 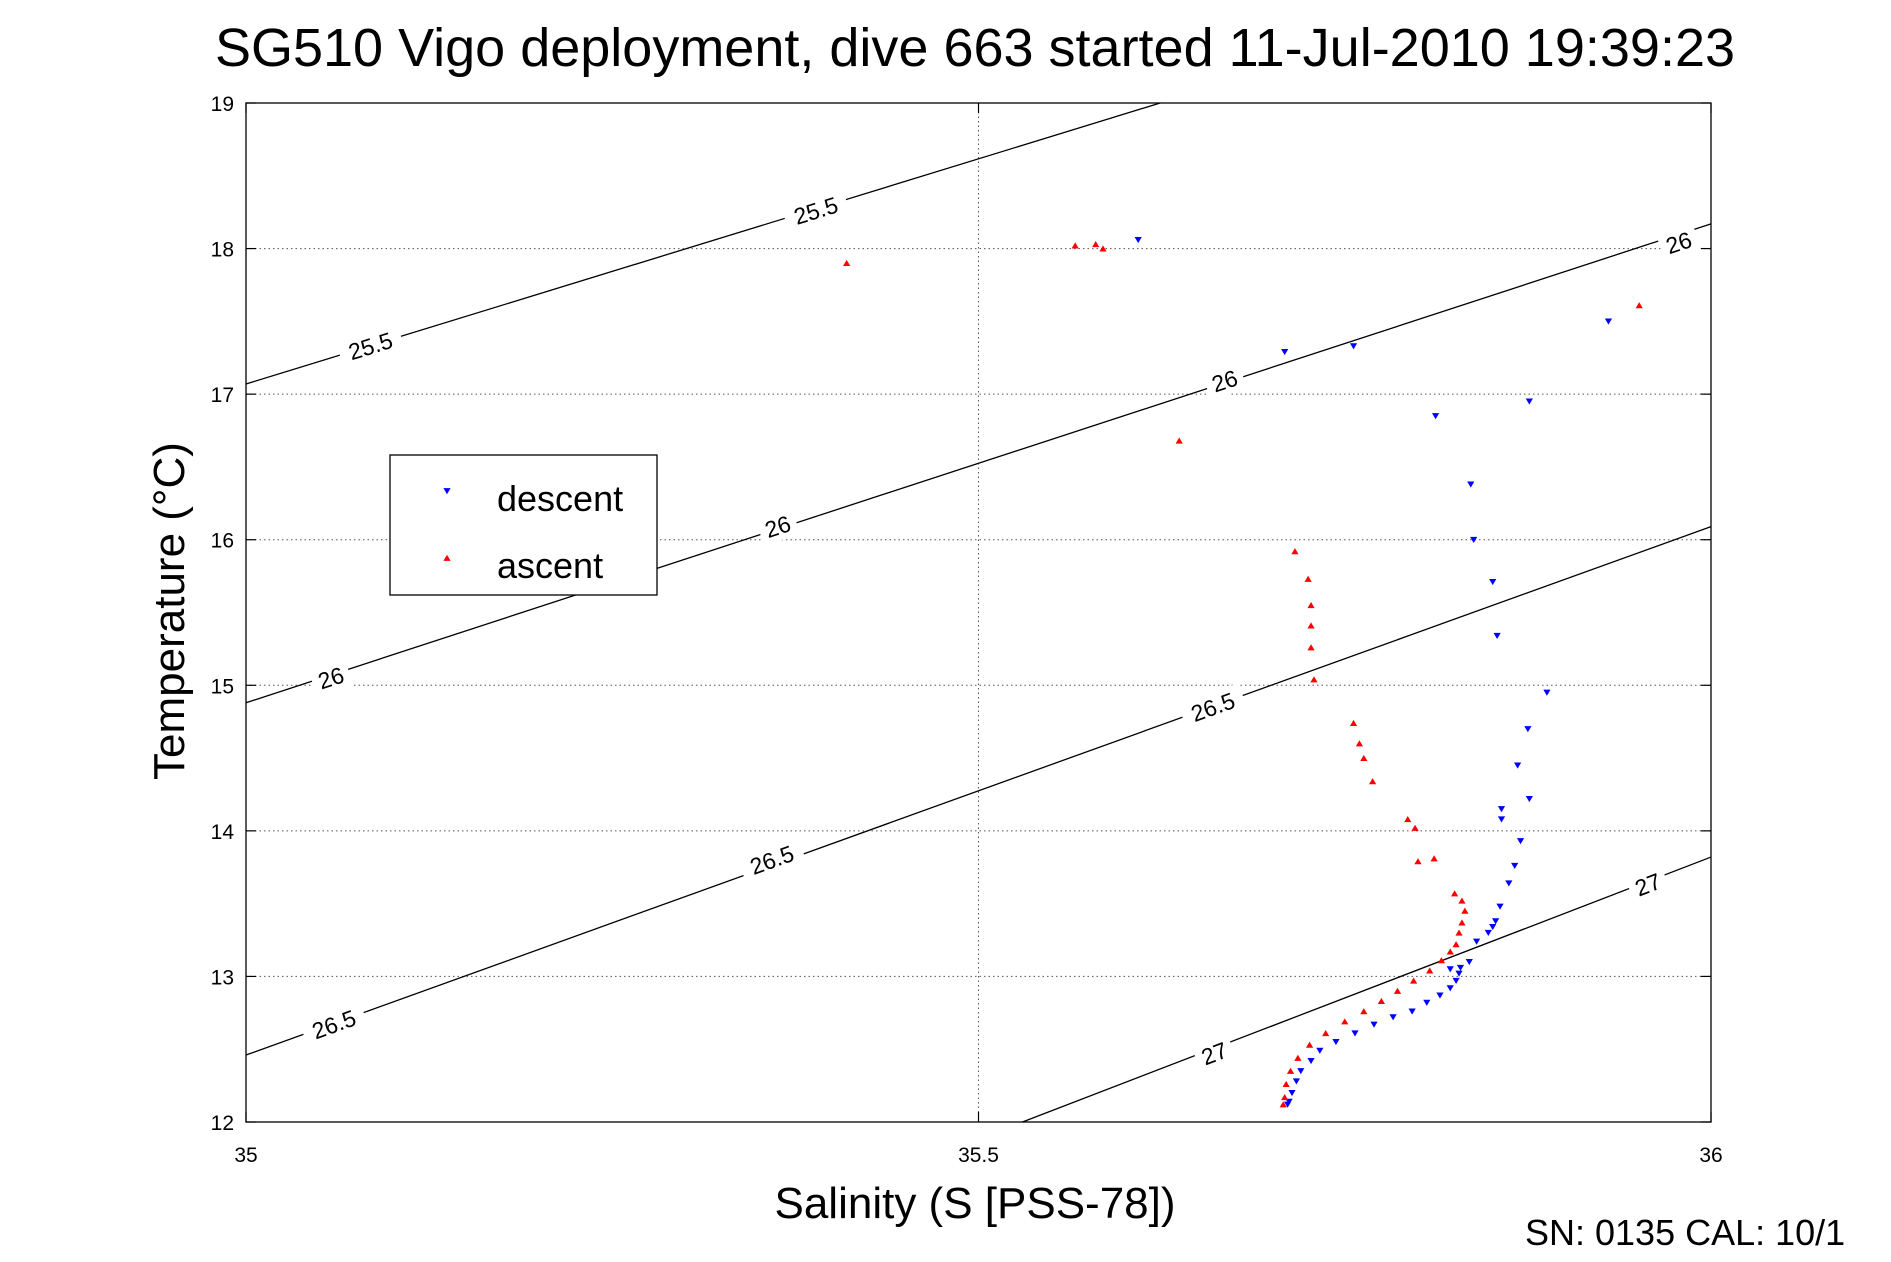 I want to click on isopycnal-line, so click(x=1367, y=989).